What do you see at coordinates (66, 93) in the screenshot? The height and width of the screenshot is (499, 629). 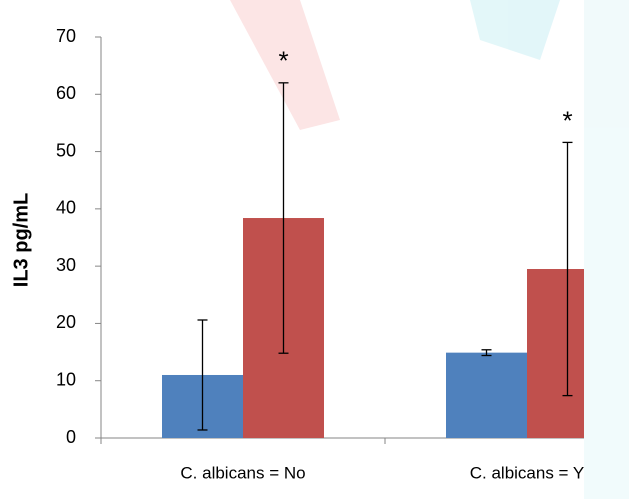 I see `y-tick-label: 60` at bounding box center [66, 93].